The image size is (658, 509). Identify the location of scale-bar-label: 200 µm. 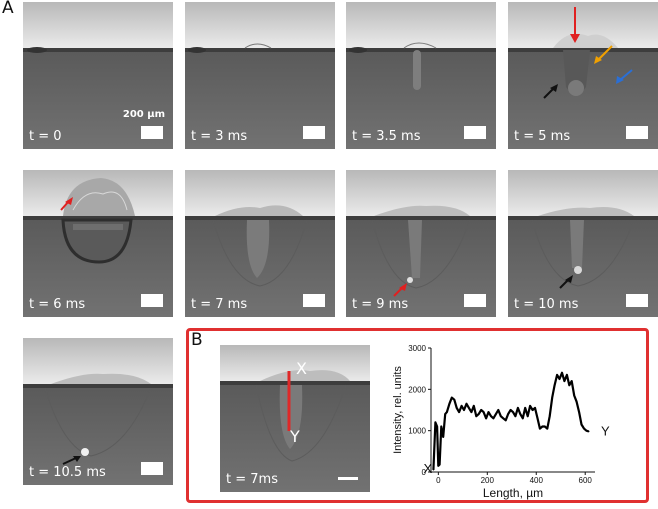
(143, 114).